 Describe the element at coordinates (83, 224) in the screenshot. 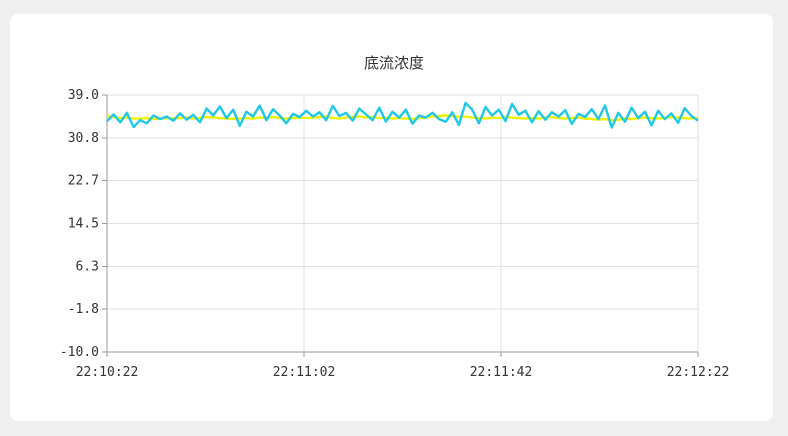

I see `y-tick-label: 14.5` at that location.